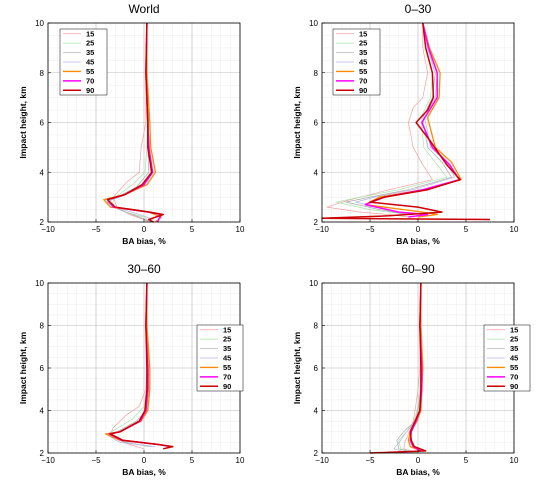  I want to click on chart-title: 60–90, so click(418, 269).